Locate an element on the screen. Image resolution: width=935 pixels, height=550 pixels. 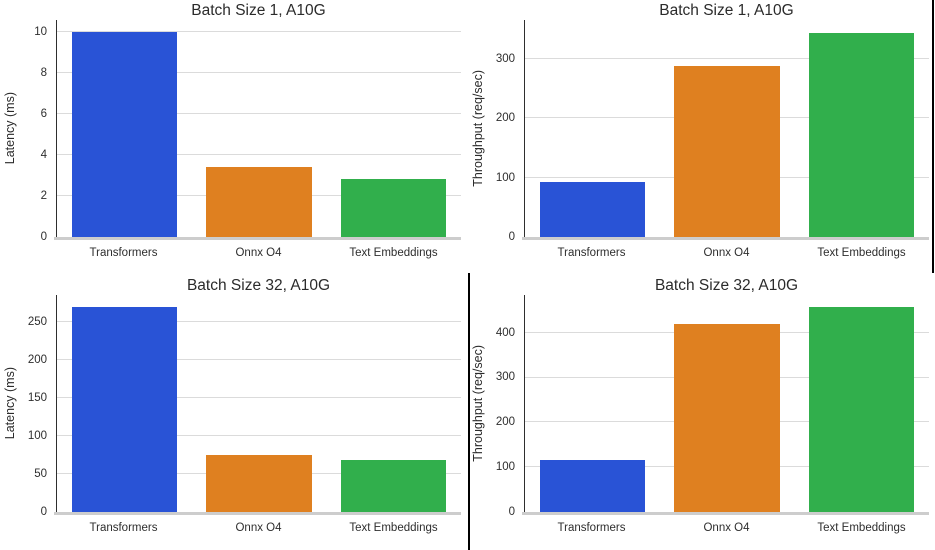
y-tick-label: 8 is located at coordinates (43, 73).